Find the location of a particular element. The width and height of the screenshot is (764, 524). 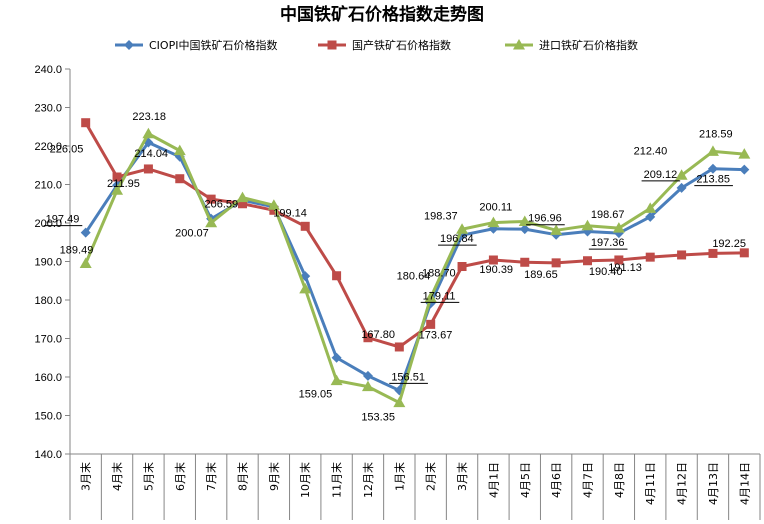

data-label: 189.49 is located at coordinates (77, 250).